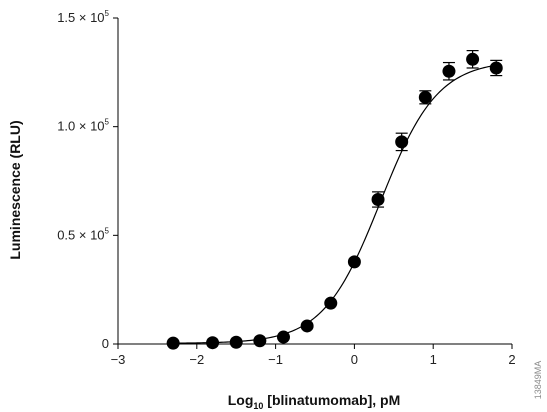  What do you see at coordinates (196, 359) in the screenshot?
I see `x-tick-label: −2` at bounding box center [196, 359].